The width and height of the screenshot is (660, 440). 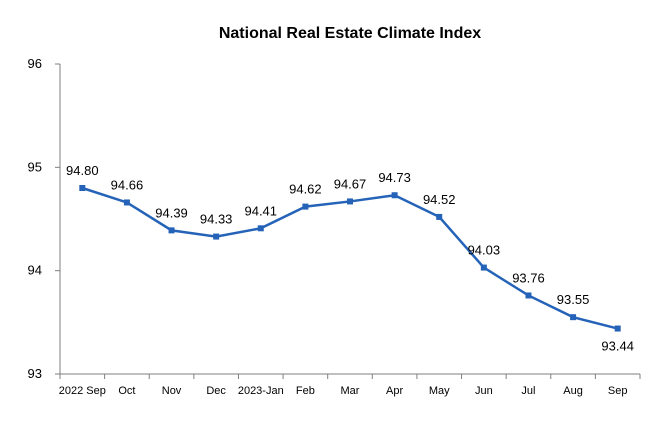 What do you see at coordinates (439, 391) in the screenshot?
I see `x-tick-label: May` at bounding box center [439, 391].